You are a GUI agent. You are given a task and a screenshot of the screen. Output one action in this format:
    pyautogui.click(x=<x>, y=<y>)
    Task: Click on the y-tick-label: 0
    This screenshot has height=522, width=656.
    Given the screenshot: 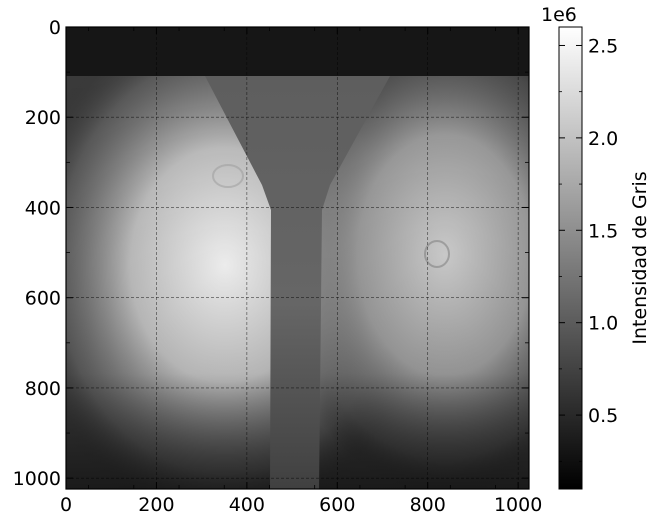 What is the action you would take?
    pyautogui.click(x=55, y=28)
    